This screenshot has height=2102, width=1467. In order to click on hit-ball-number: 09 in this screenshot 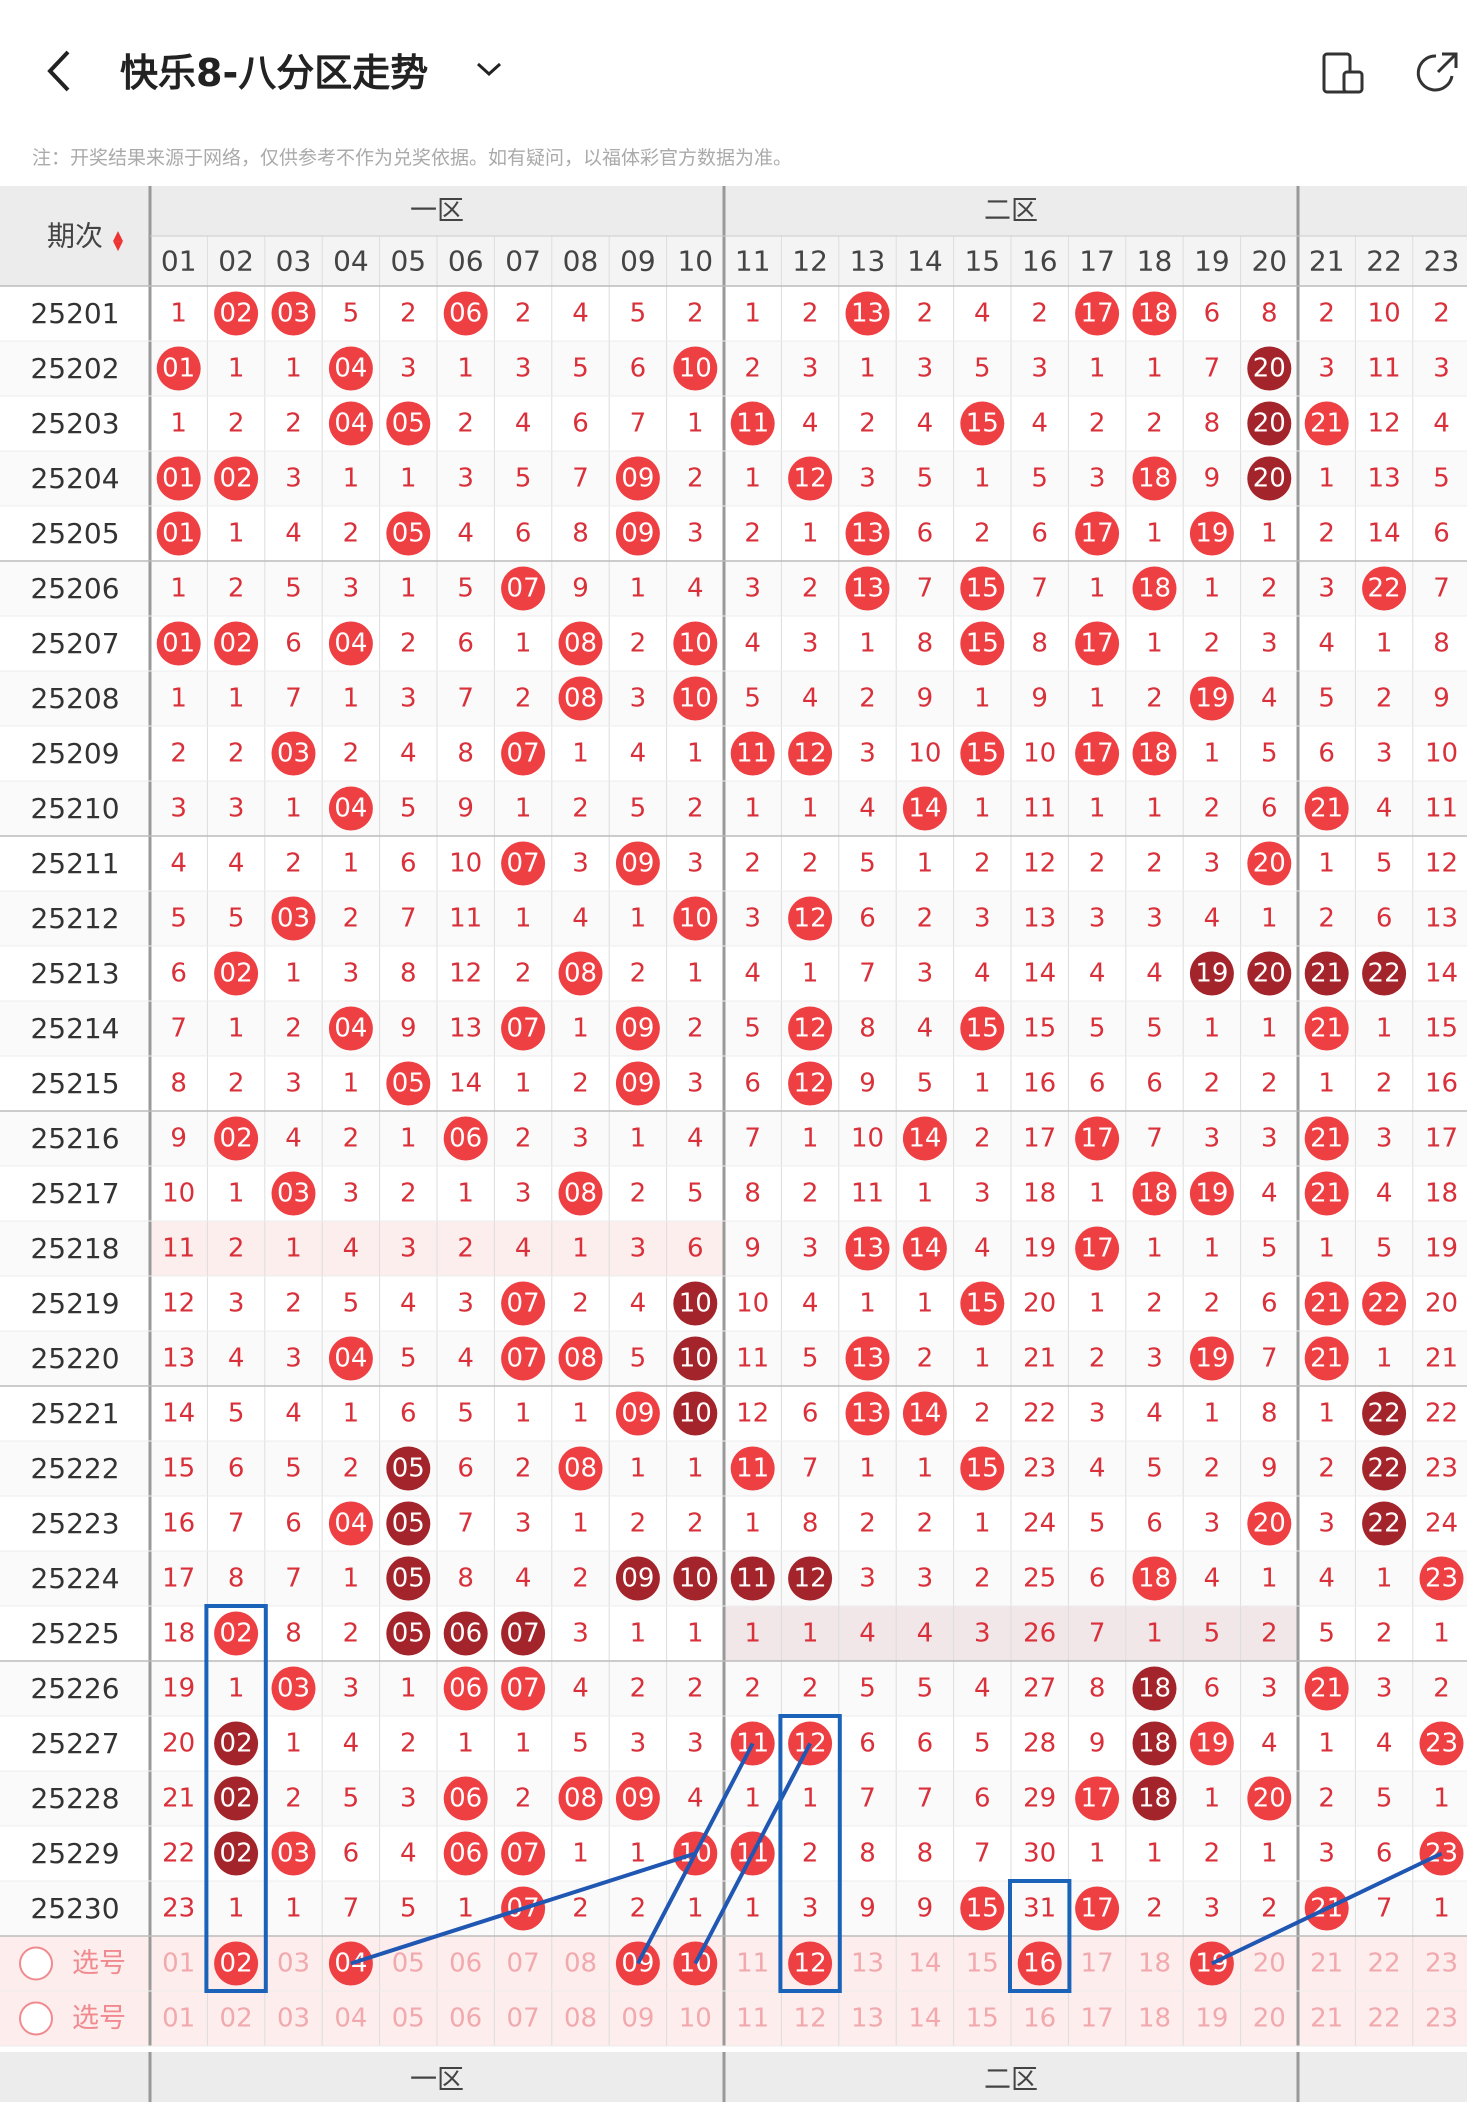, I will do `click(637, 1414)`.